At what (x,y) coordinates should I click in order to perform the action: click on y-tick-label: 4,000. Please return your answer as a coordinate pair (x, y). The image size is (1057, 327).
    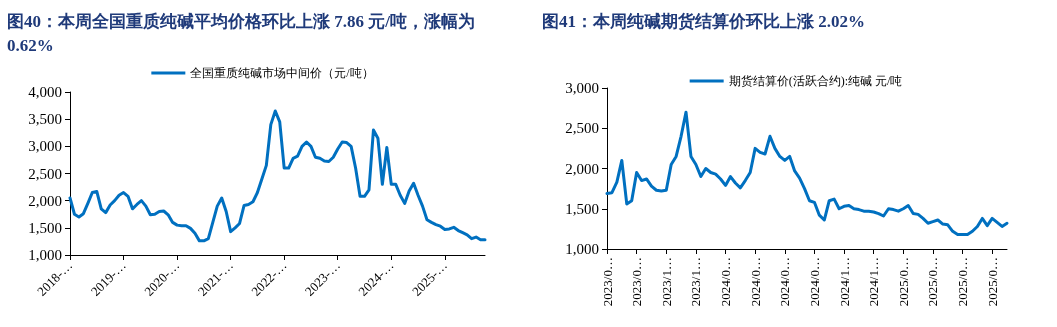
    Looking at the image, I should click on (45, 92).